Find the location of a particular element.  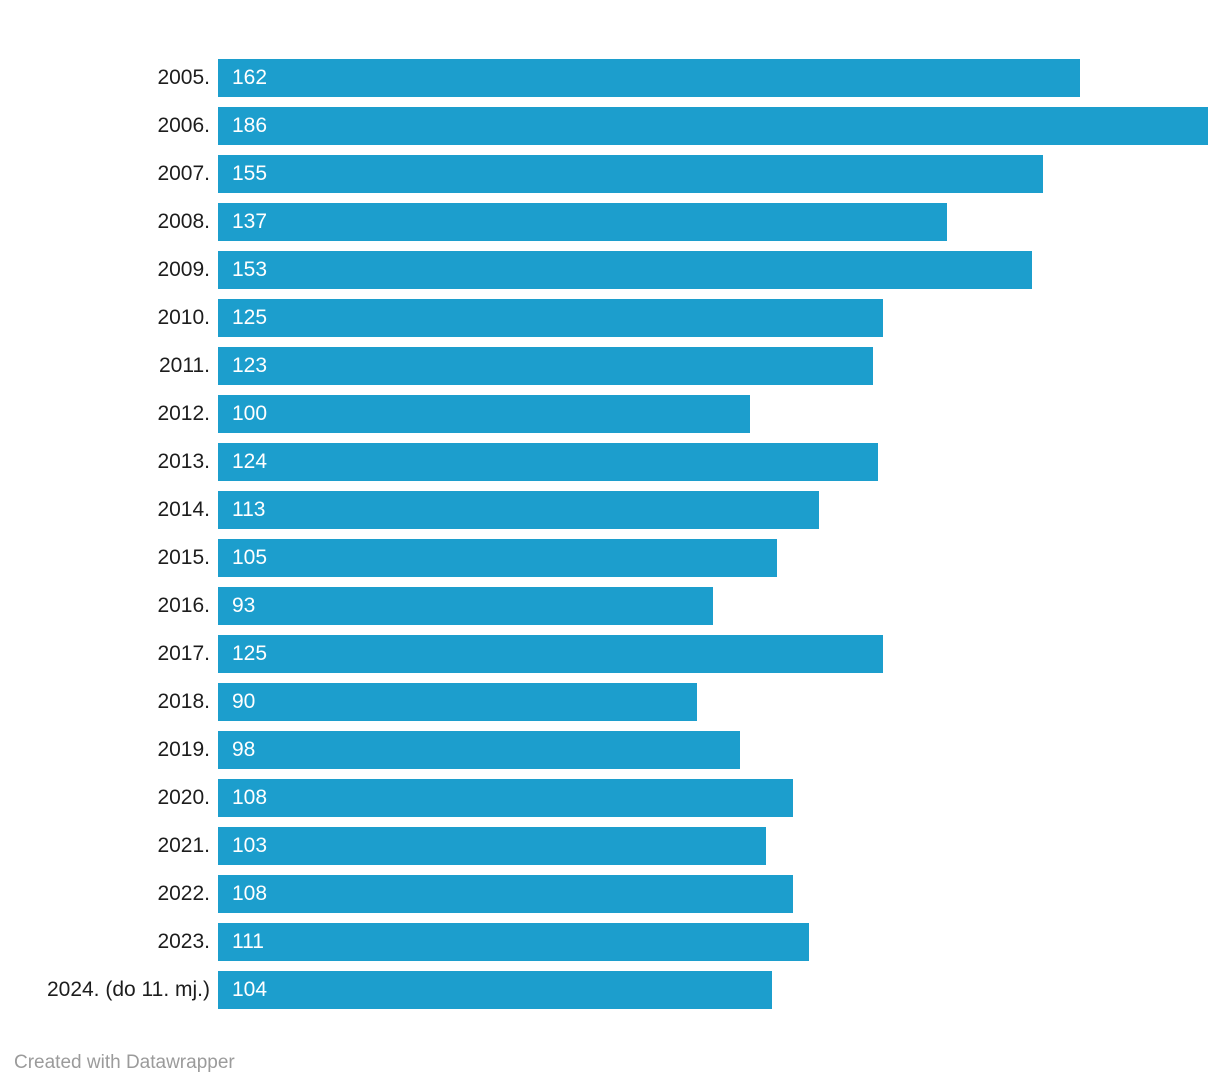

bar-track: 162 is located at coordinates (713, 78).